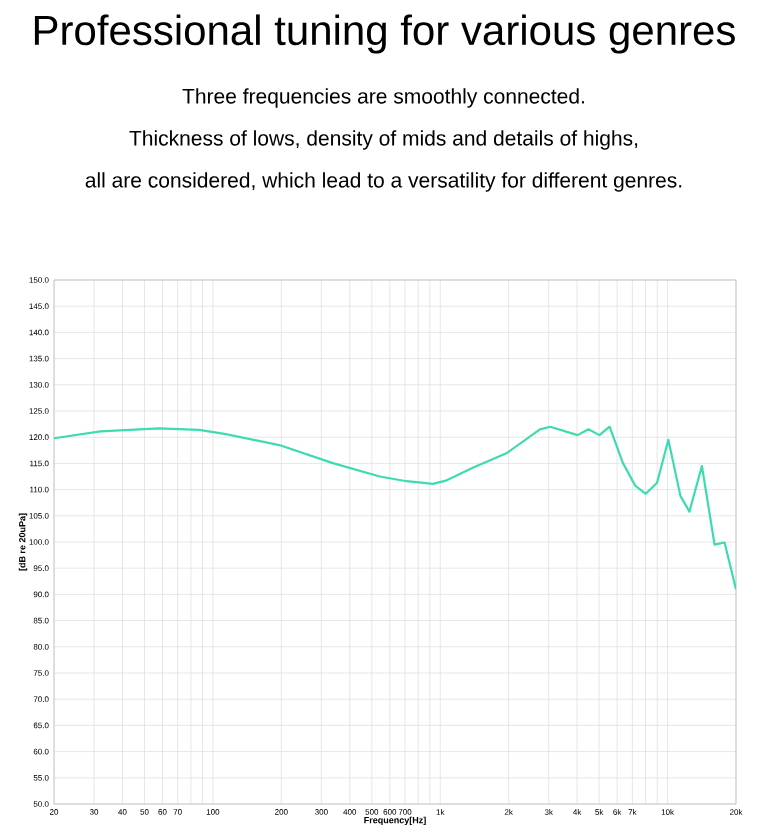 This screenshot has height=836, width=768. Describe the element at coordinates (384, 34) in the screenshot. I see `chart-title: Professional tuning for various genres` at that location.